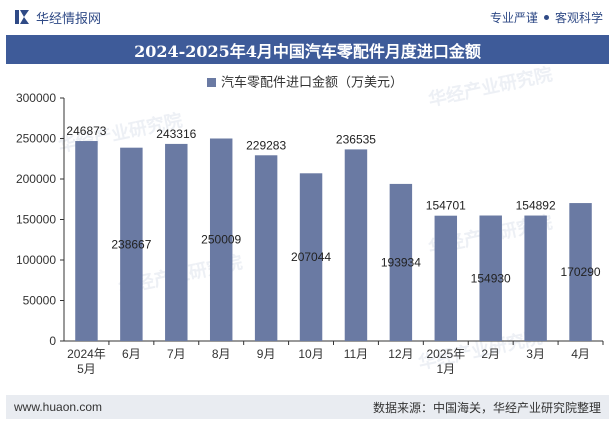 The image size is (615, 427). I want to click on chart-title: 2024-2025年4月中国汽车零配件月度进口金额, so click(307, 51).